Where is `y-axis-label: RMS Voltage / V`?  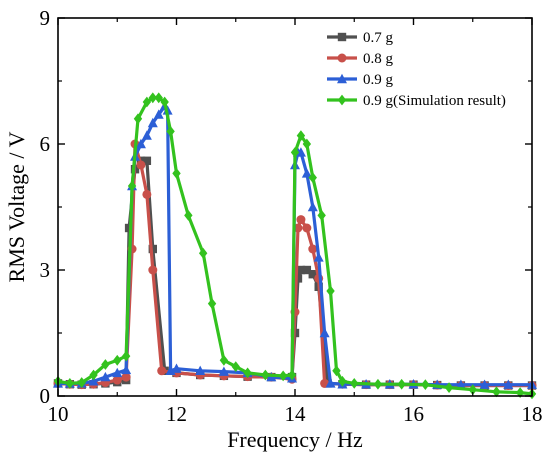
y-axis-label: RMS Voltage / V is located at coordinates (16, 206).